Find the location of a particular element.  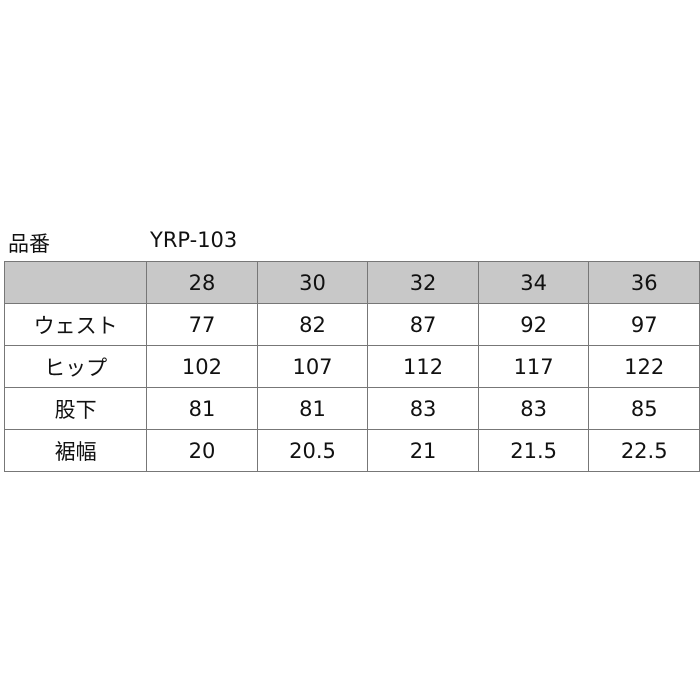

cell: 20 is located at coordinates (202, 450).